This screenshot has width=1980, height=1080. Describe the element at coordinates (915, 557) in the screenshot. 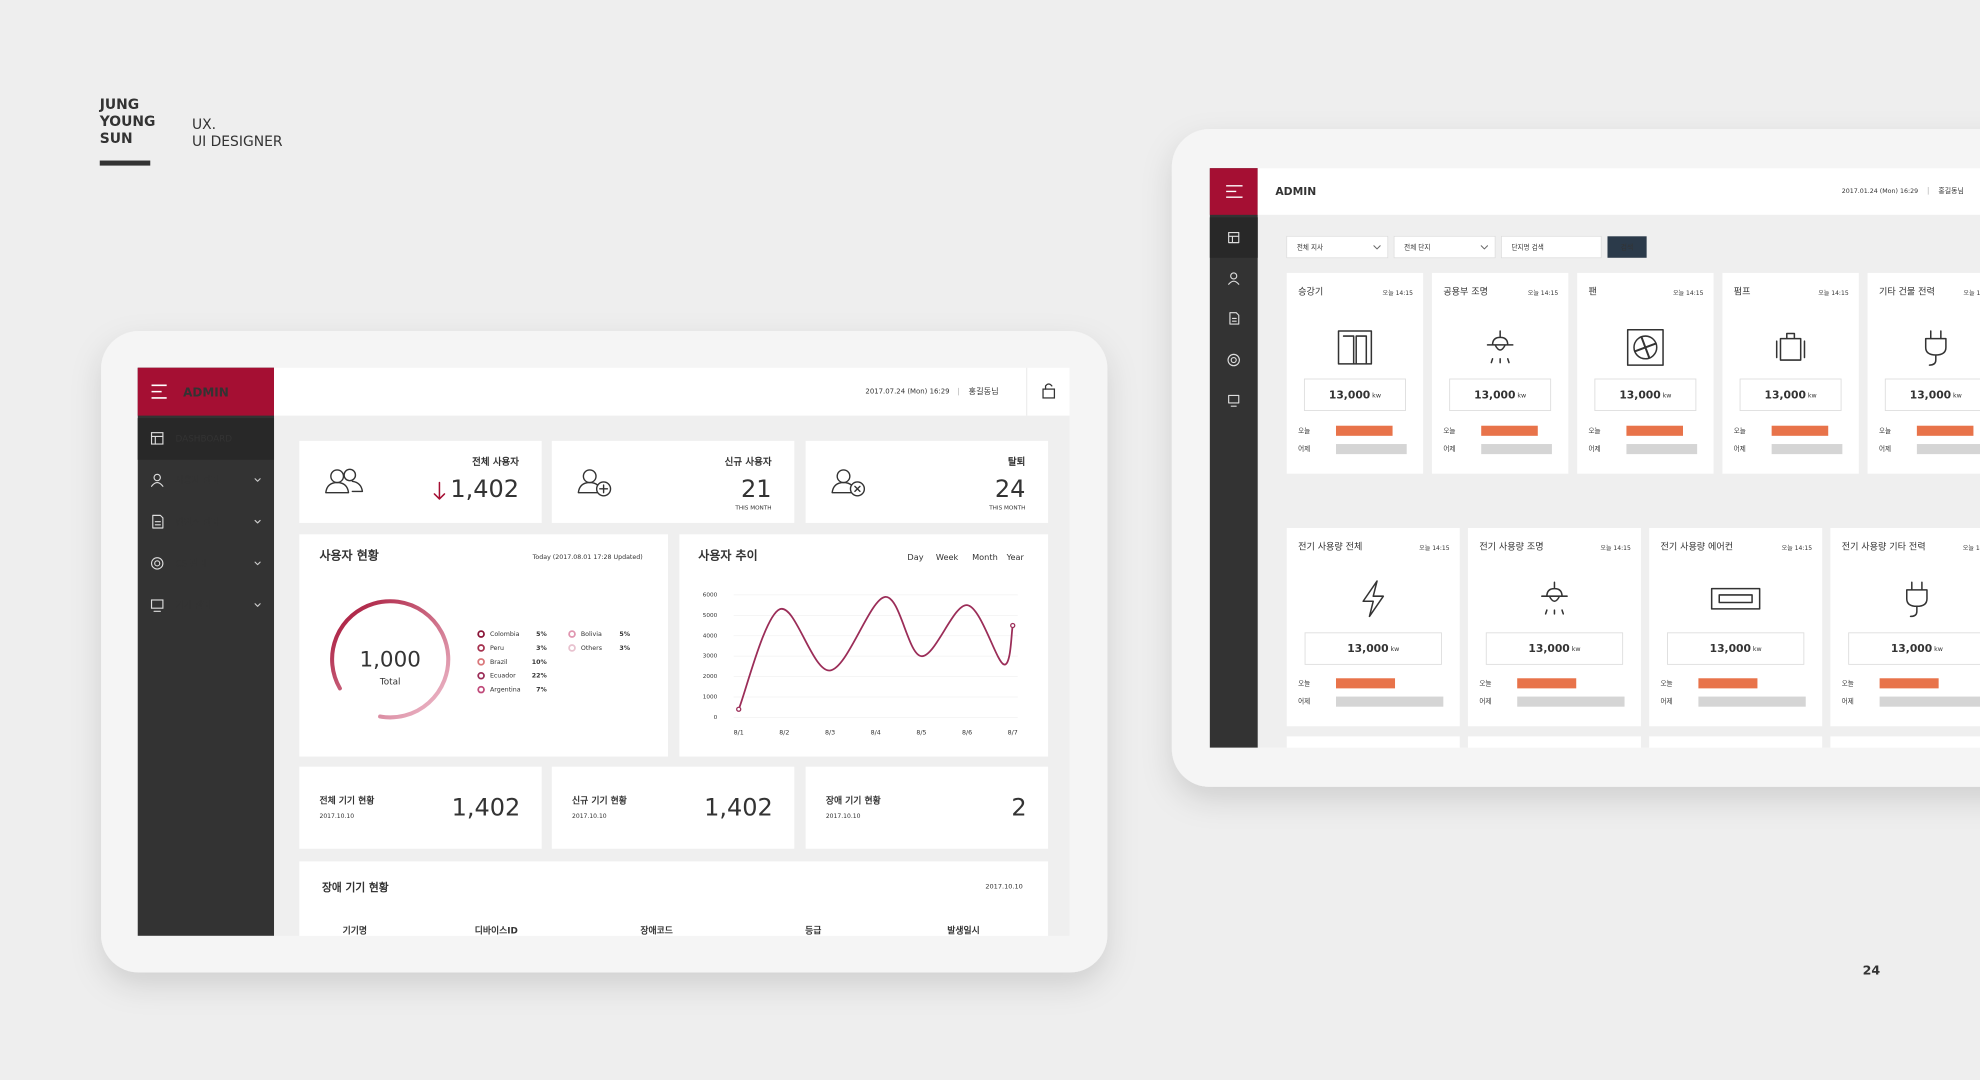

I see `chart-tab: Day` at that location.